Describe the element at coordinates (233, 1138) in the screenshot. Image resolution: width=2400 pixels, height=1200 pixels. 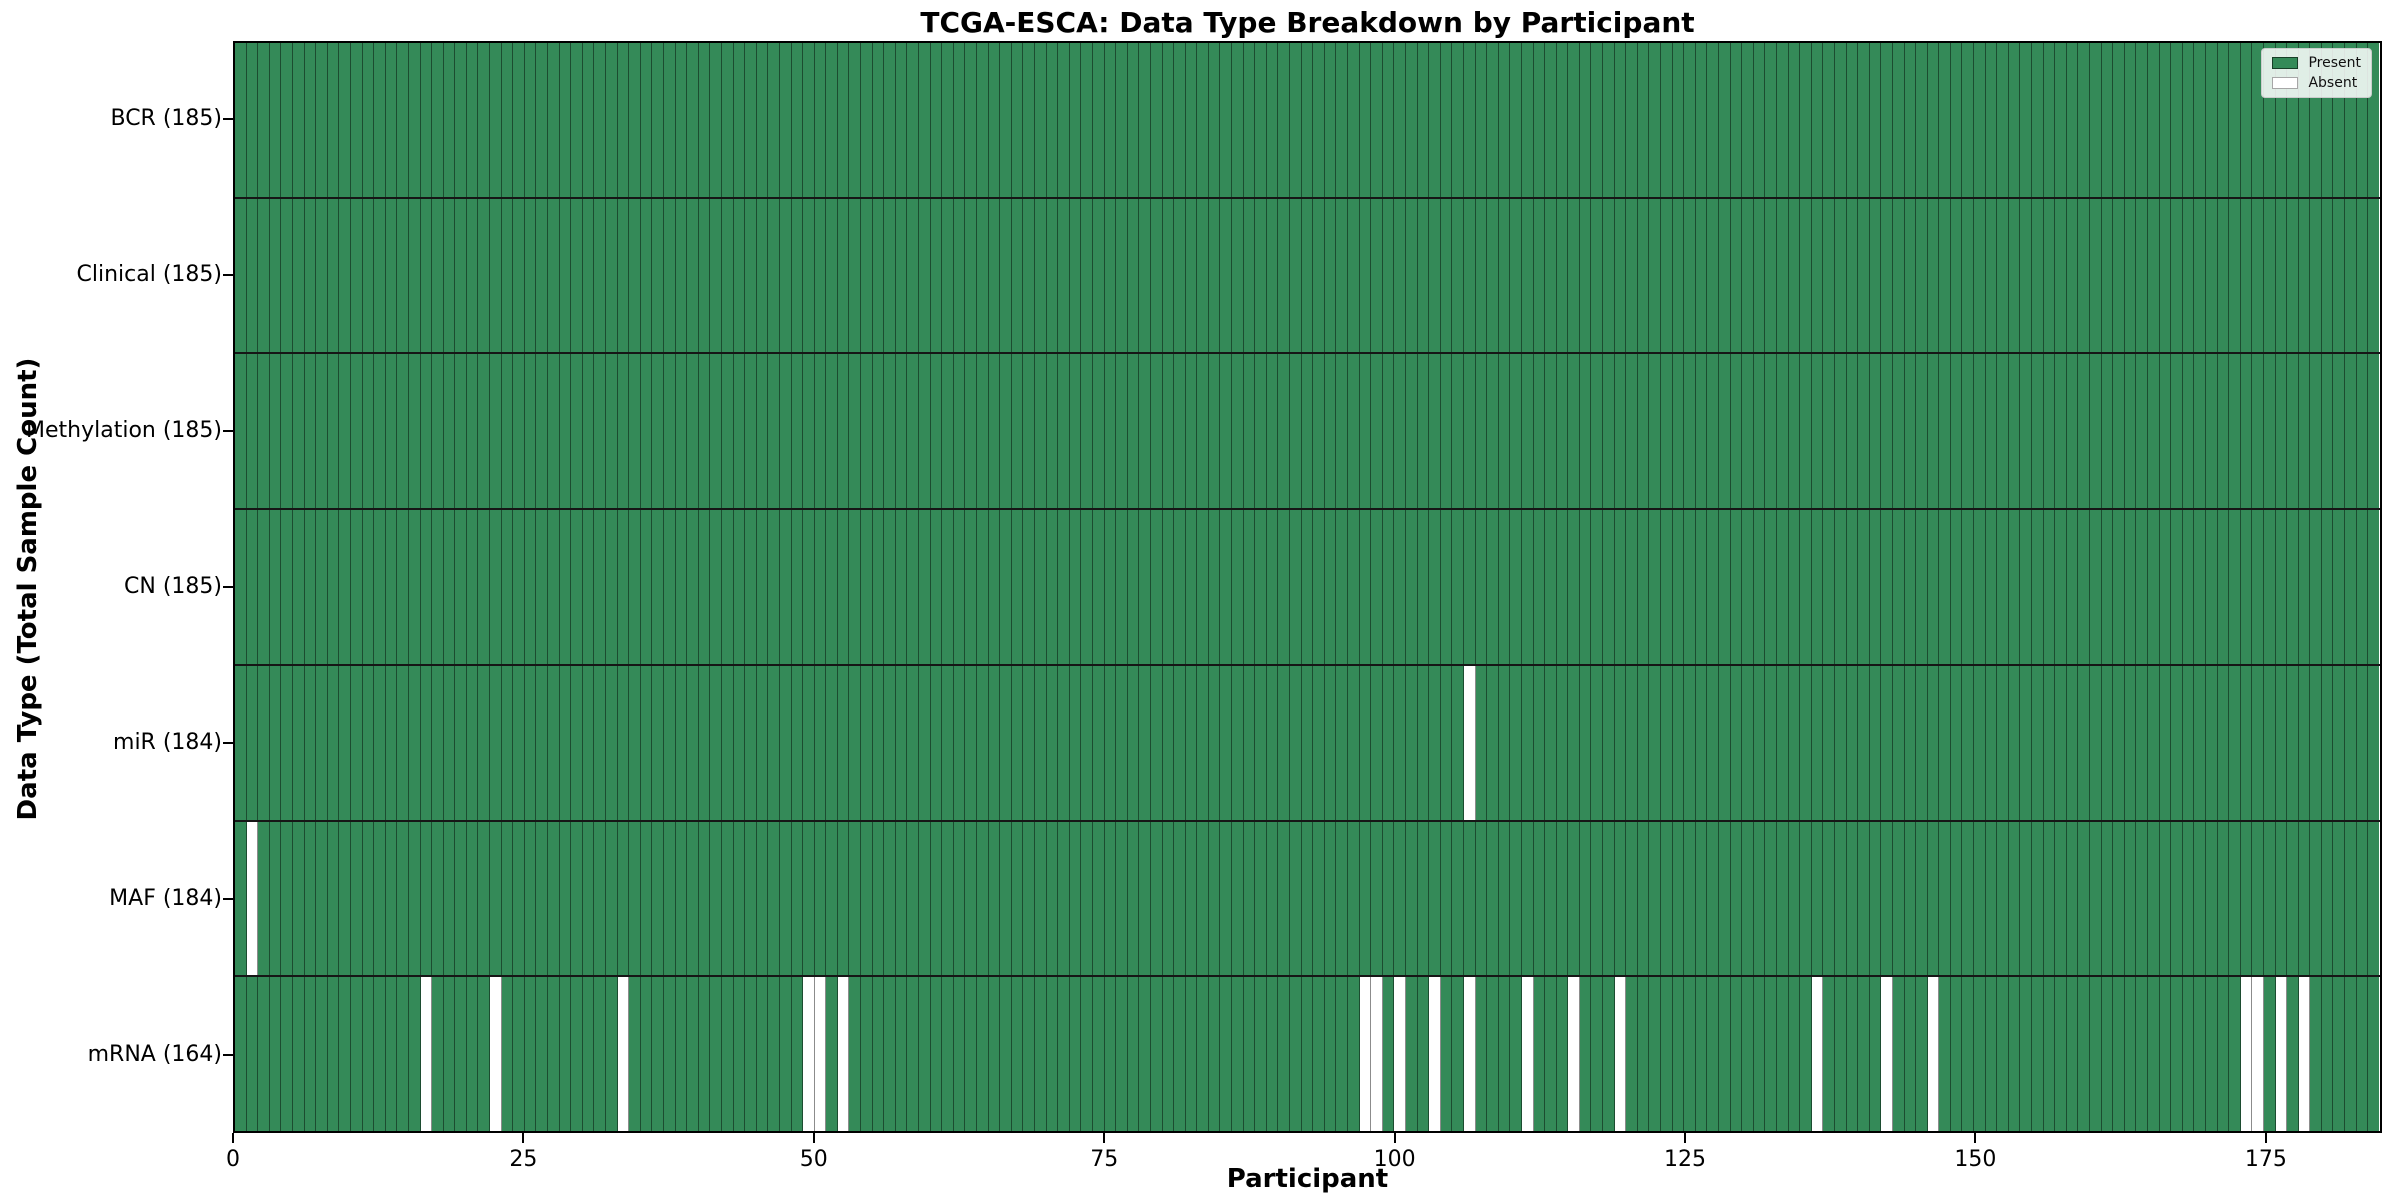
I see `x-tick-mark` at that location.